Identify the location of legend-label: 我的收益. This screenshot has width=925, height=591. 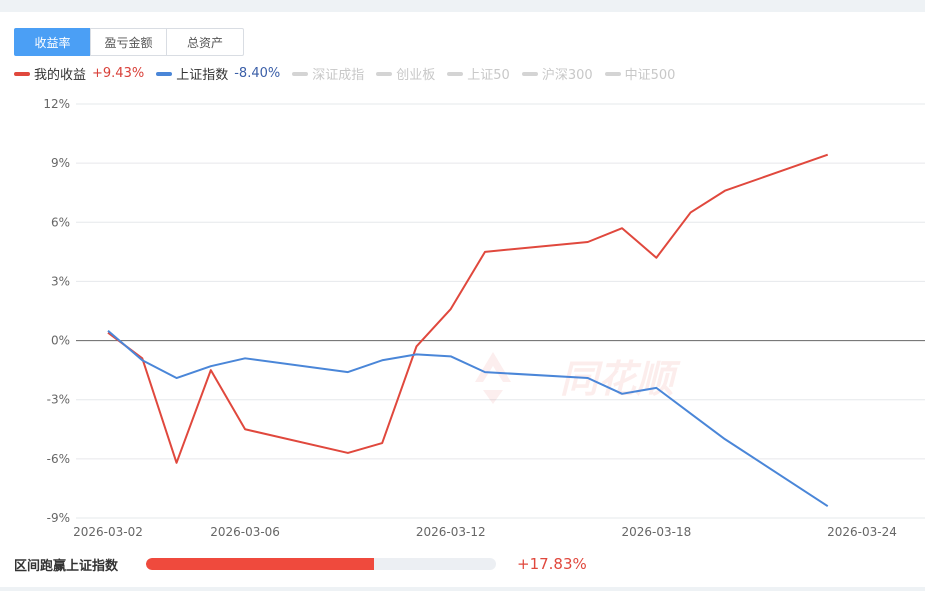
(60, 75).